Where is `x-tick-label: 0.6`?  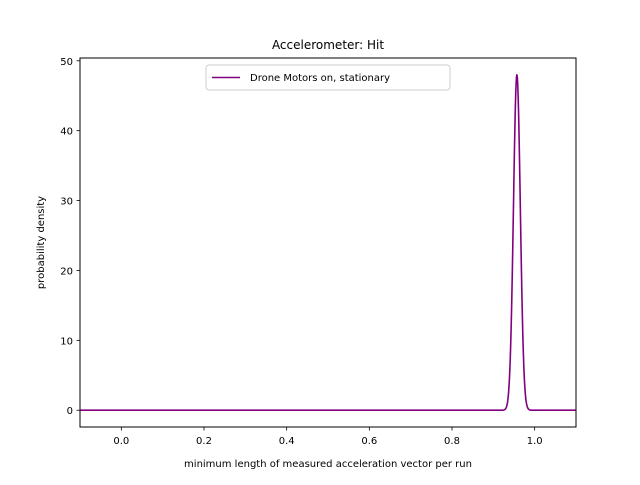 x-tick-label: 0.6 is located at coordinates (369, 441).